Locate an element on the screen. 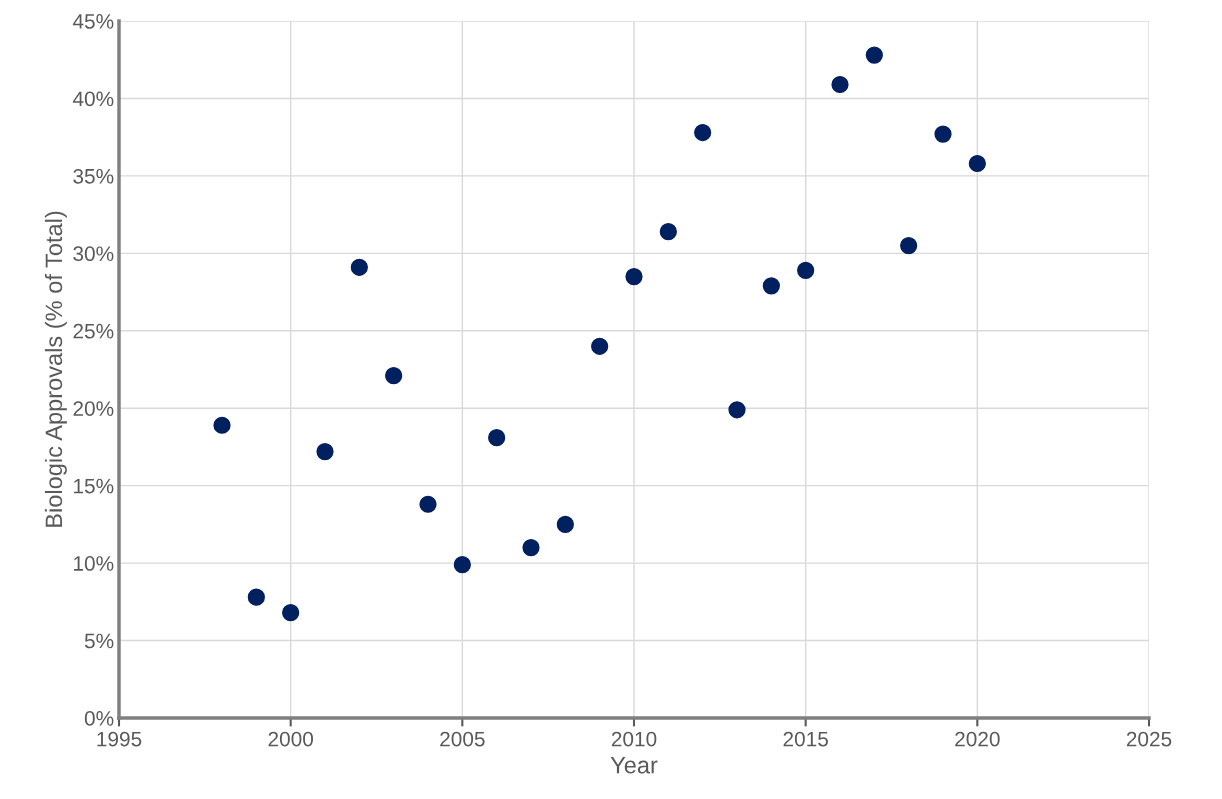 The image size is (1222, 799). y-tick-label: 30% is located at coordinates (93, 254).